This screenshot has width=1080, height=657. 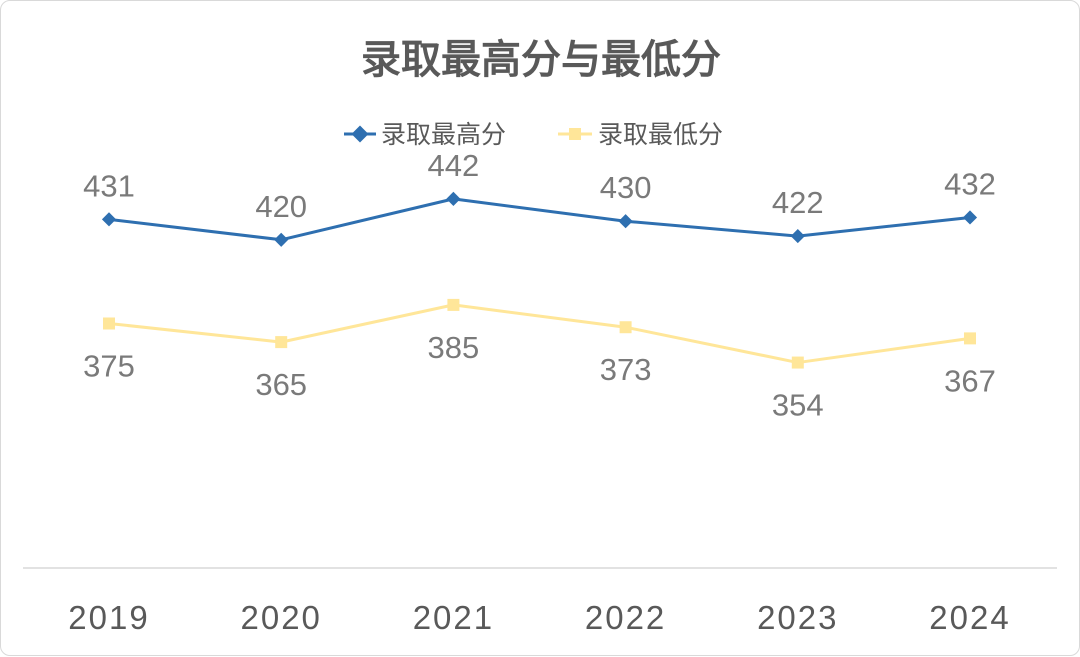 I want to click on legend-item-max: 录取最高分, so click(x=425, y=134).